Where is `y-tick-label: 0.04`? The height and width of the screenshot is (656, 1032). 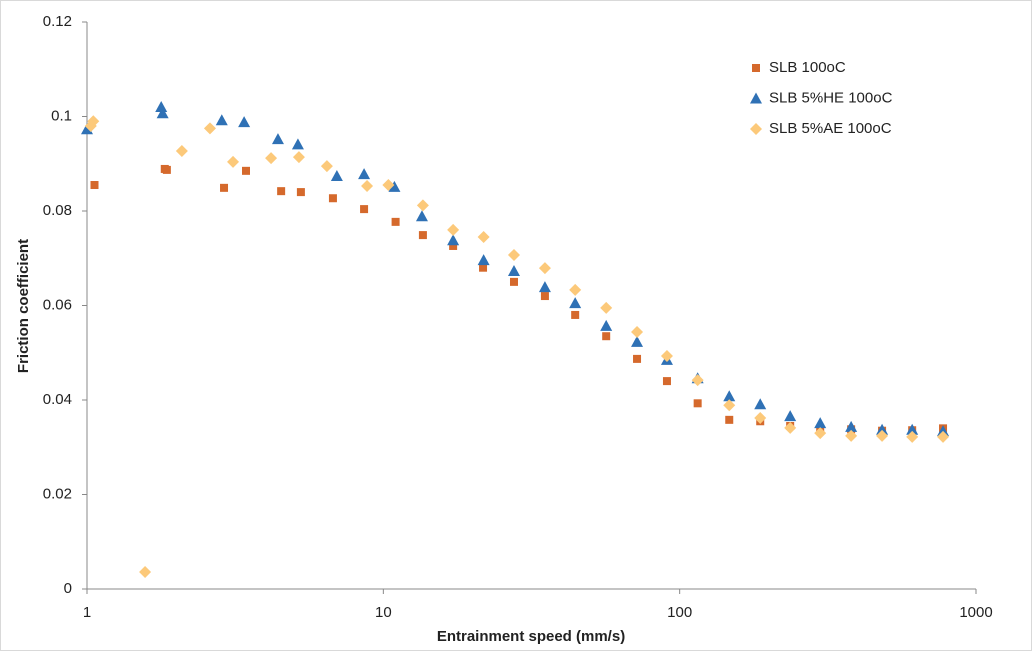 y-tick-label: 0.04 is located at coordinates (57, 399).